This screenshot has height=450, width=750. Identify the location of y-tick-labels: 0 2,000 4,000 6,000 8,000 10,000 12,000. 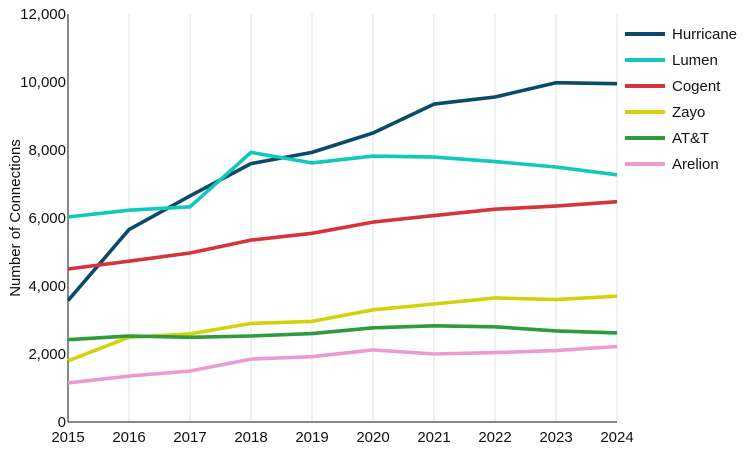
(43, 218).